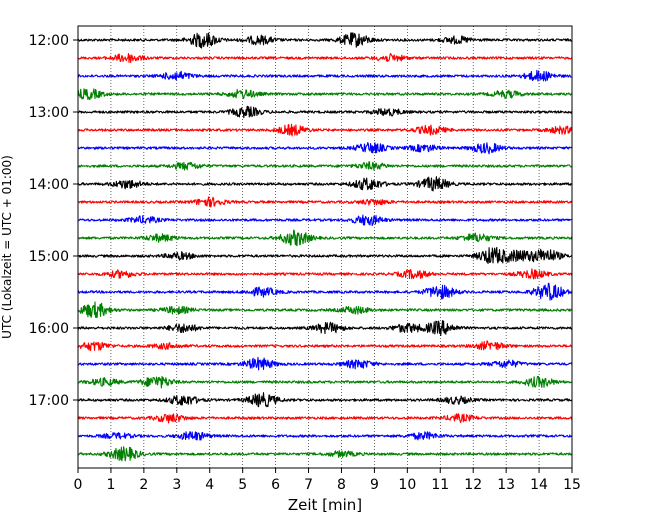 The height and width of the screenshot is (520, 650). Describe the element at coordinates (341, 485) in the screenshot. I see `x-tick-label: 8` at that location.